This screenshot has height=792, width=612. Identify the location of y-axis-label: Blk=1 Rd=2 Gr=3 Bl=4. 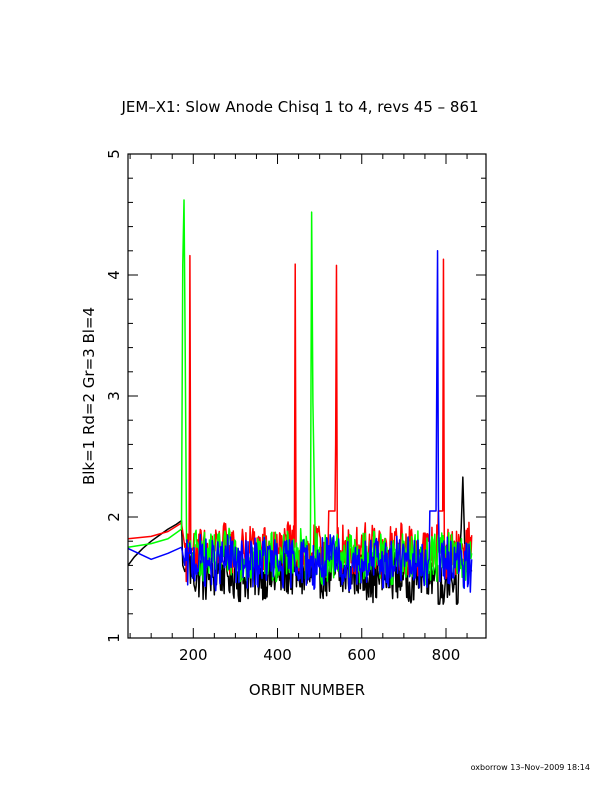
(89, 396).